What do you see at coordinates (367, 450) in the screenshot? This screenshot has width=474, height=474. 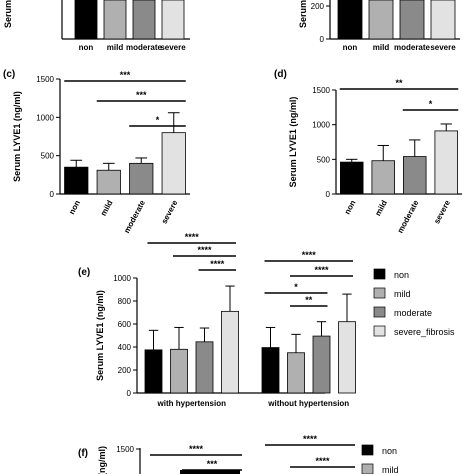 I see `f-legend-swatch-non` at bounding box center [367, 450].